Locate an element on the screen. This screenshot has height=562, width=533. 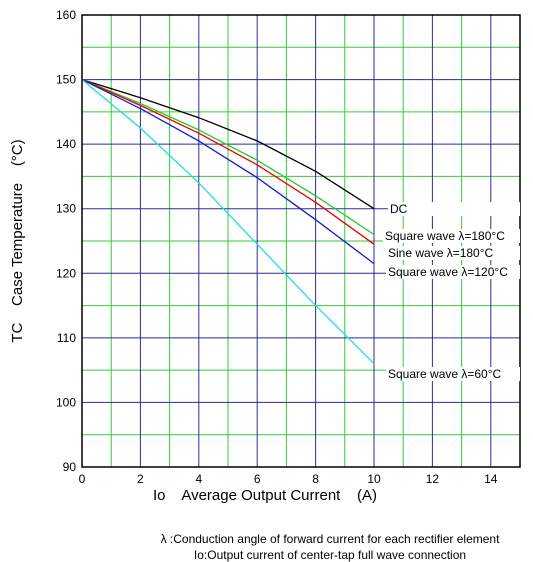
y-tick-label: 160 is located at coordinates (66, 15).